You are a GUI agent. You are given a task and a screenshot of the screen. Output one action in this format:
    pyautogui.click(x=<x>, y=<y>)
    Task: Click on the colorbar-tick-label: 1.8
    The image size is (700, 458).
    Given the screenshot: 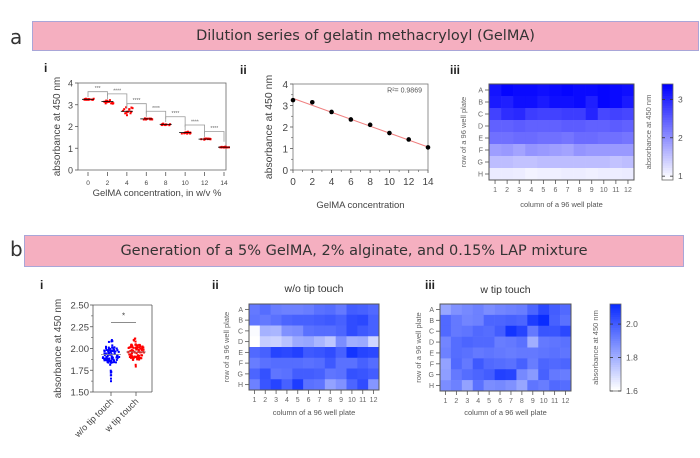 What is the action you would take?
    pyautogui.click(x=632, y=358)
    